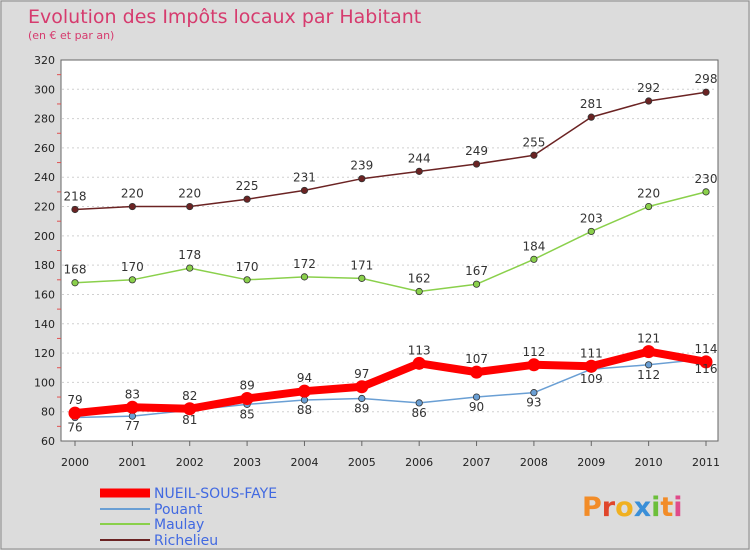  I want to click on x-tick-label: 2005, so click(362, 462).